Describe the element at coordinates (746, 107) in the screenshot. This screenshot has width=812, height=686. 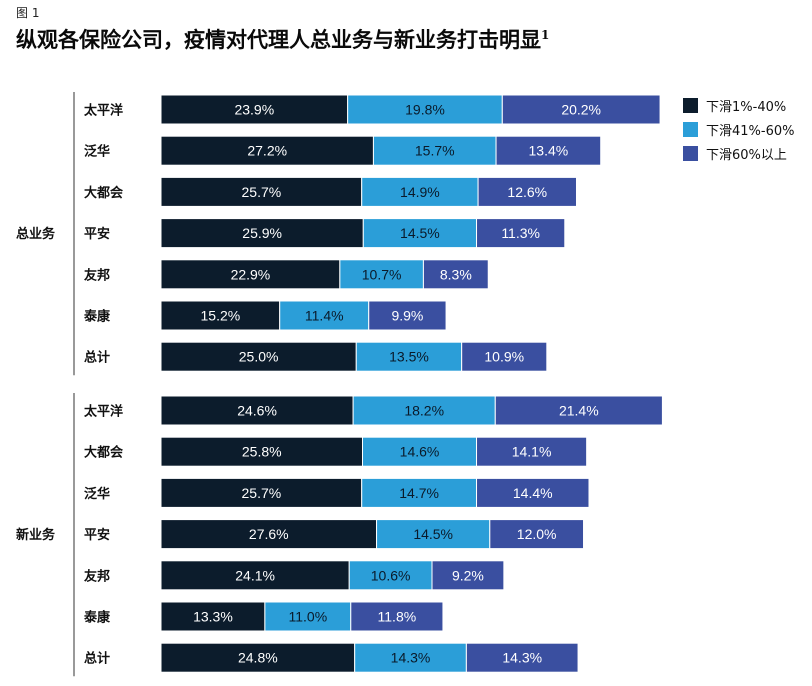
I see `legend-label: 下滑1%-40%` at that location.